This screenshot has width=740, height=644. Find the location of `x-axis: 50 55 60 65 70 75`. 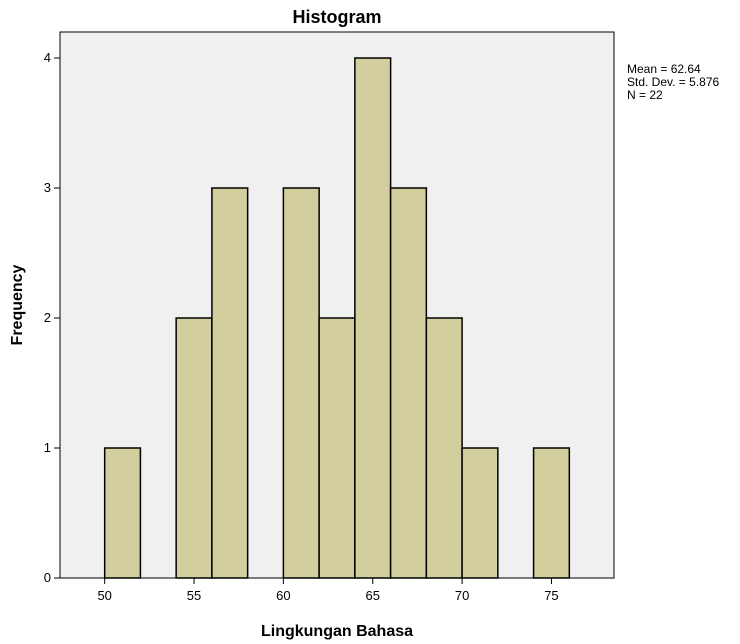

x-axis: 50 55 60 65 70 75 is located at coordinates (328, 590).